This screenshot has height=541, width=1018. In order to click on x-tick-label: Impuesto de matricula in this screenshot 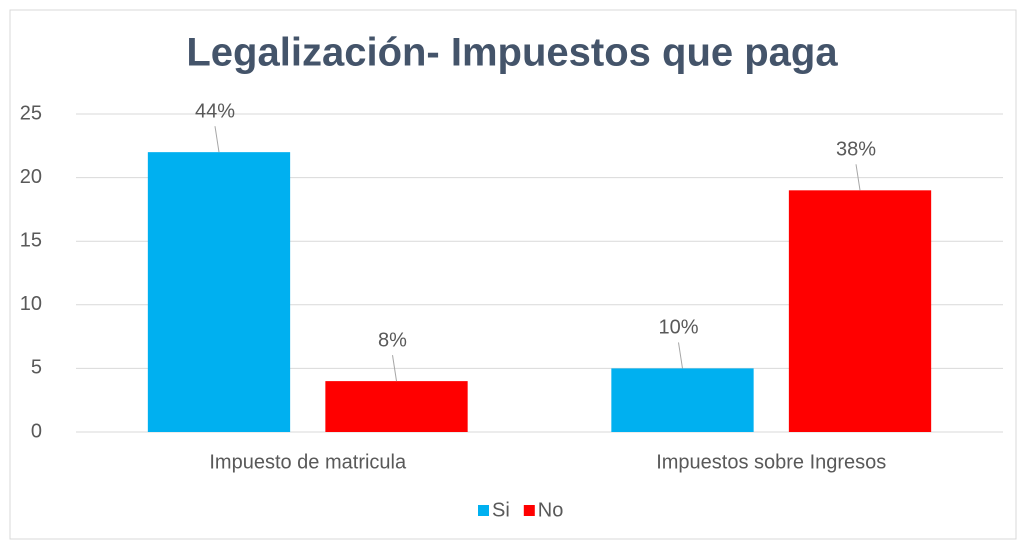, I will do `click(308, 462)`.